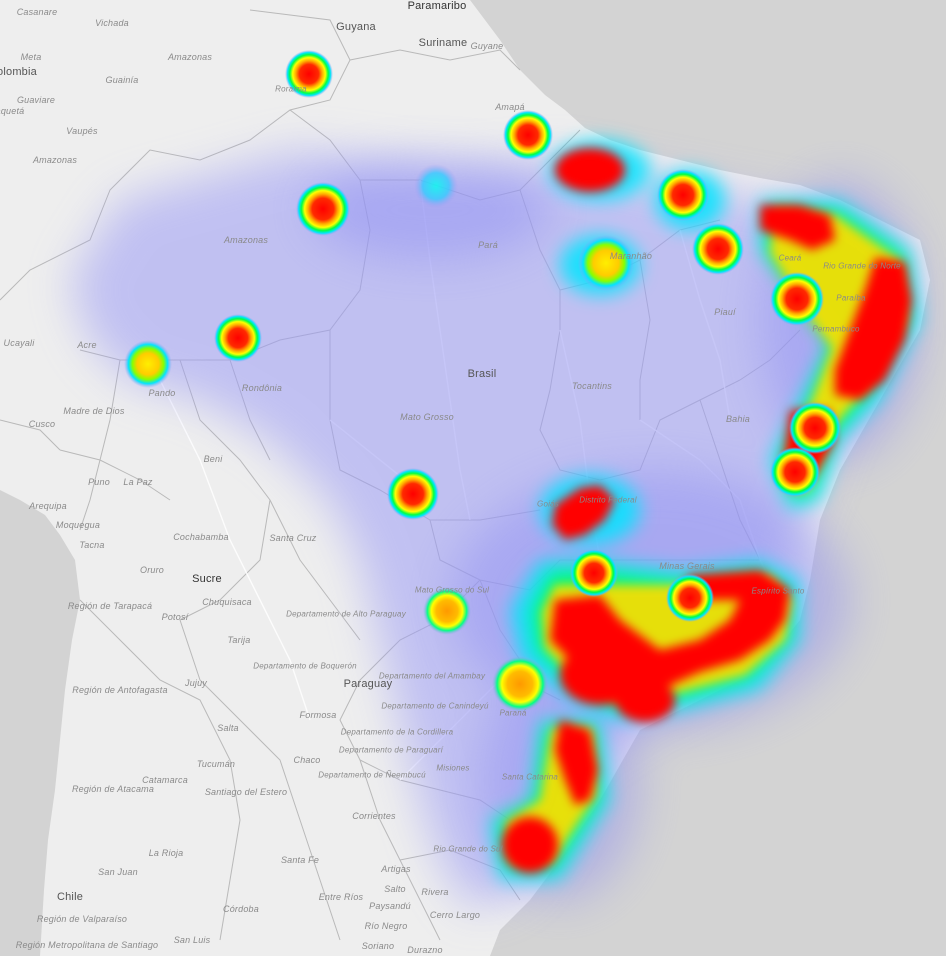  Describe the element at coordinates (152, 570) in the screenshot. I see `label-oruro: Oruro` at that location.